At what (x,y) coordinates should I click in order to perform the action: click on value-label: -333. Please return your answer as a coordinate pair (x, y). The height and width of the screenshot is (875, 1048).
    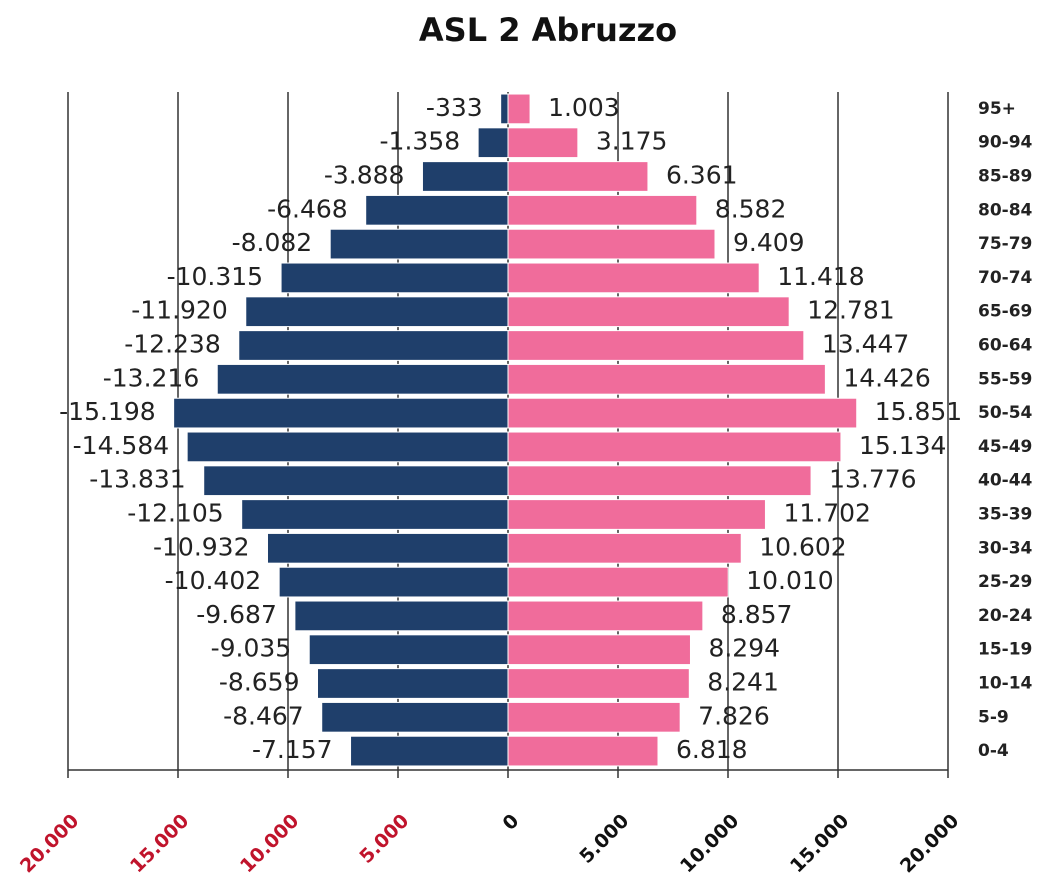
    Looking at the image, I should click on (454, 107).